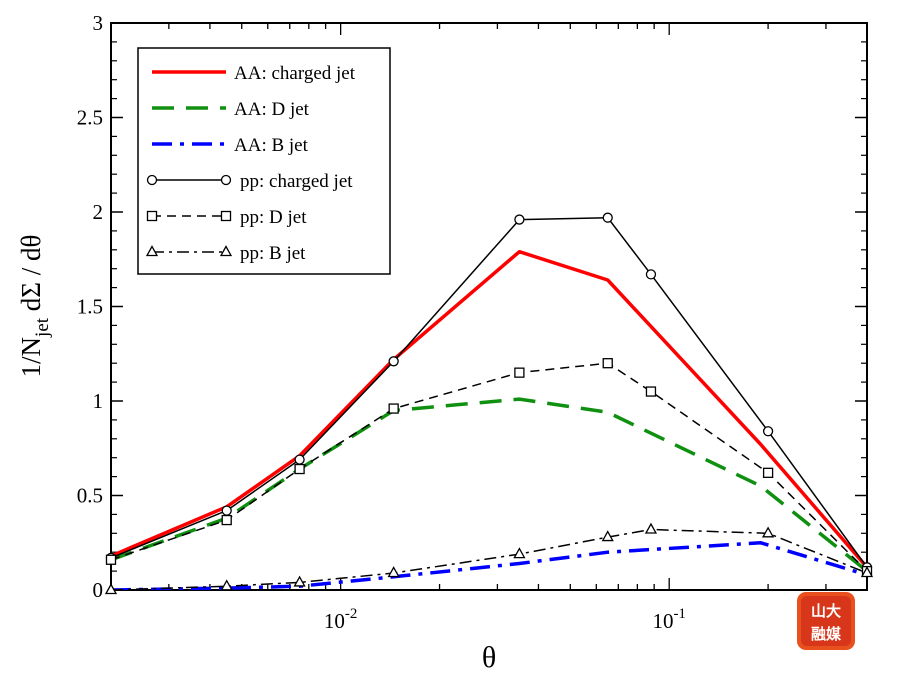 This screenshot has width=900, height=695. Describe the element at coordinates (341, 619) in the screenshot. I see `x-tick-label: 10⁻²` at that location.